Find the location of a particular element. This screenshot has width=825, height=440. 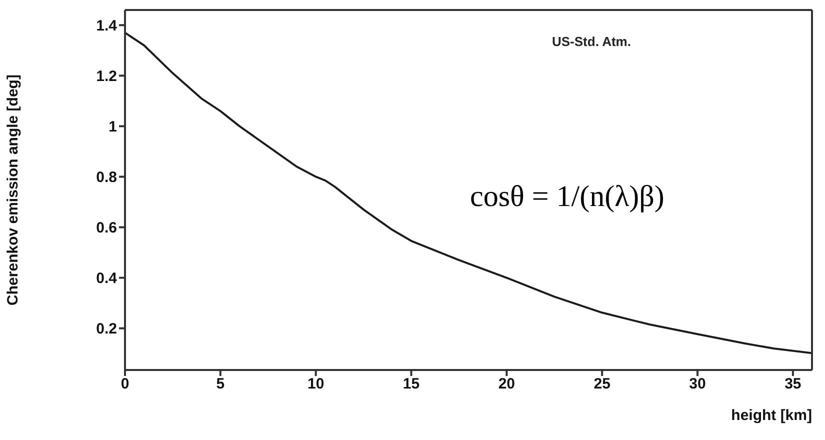

annotation: US-Std. Atm. is located at coordinates (591, 41).